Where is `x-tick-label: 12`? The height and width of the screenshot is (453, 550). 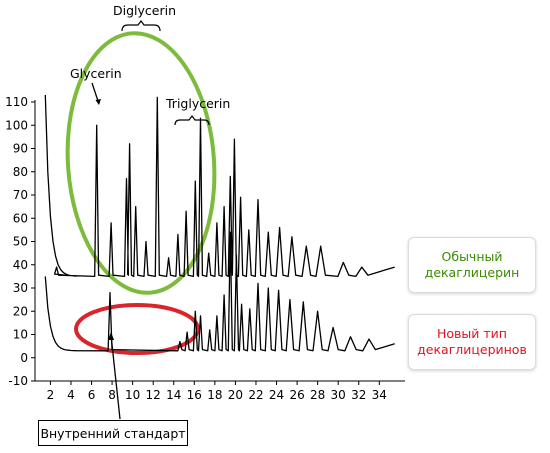 x-tick-label: 12 is located at coordinates (153, 395).